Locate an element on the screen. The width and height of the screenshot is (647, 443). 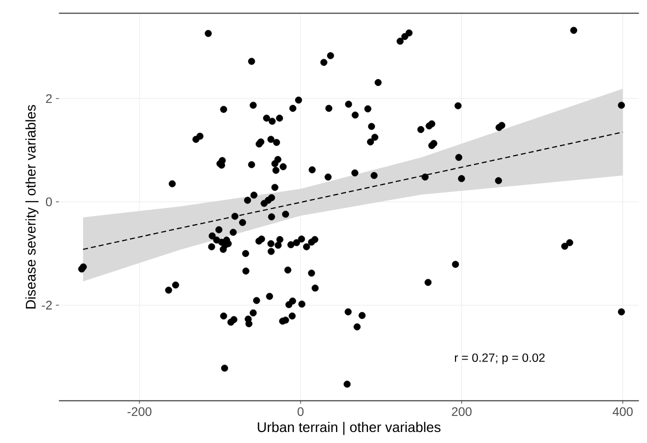
x-tick-label: 200 is located at coordinates (462, 411).